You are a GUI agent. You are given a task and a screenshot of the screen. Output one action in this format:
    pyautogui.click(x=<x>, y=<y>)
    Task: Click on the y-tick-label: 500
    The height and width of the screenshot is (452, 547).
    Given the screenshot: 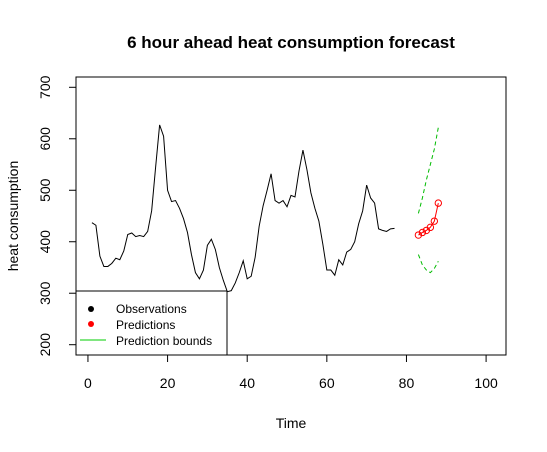 What is the action you would take?
    pyautogui.click(x=45, y=190)
    